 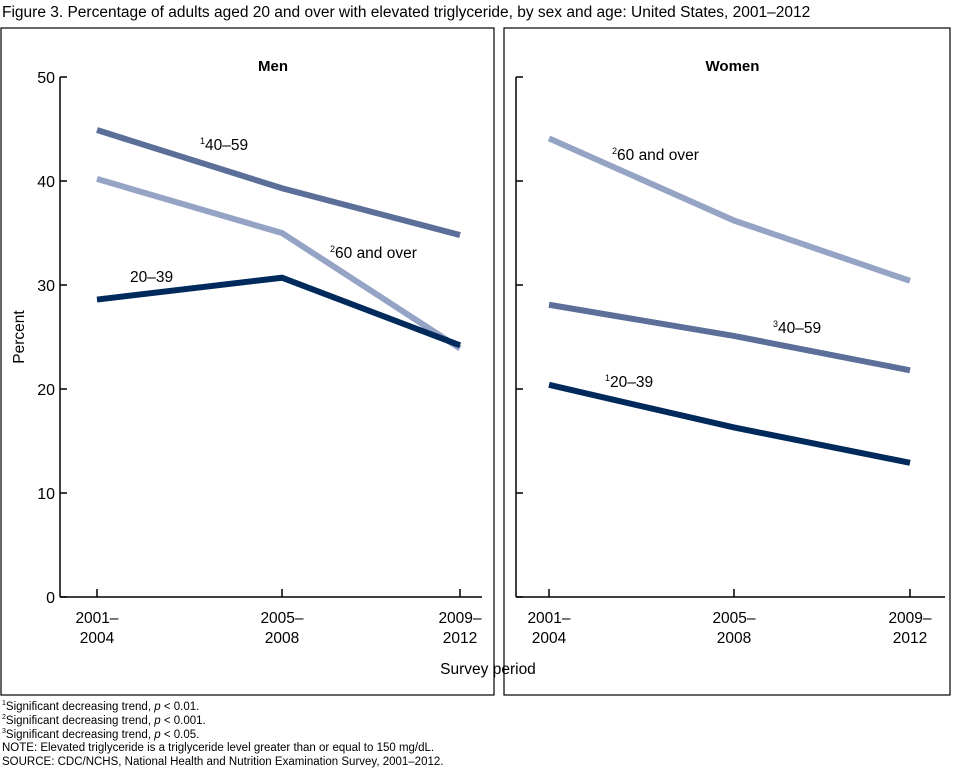 I want to click on series-label: 120–39, so click(x=629, y=382).